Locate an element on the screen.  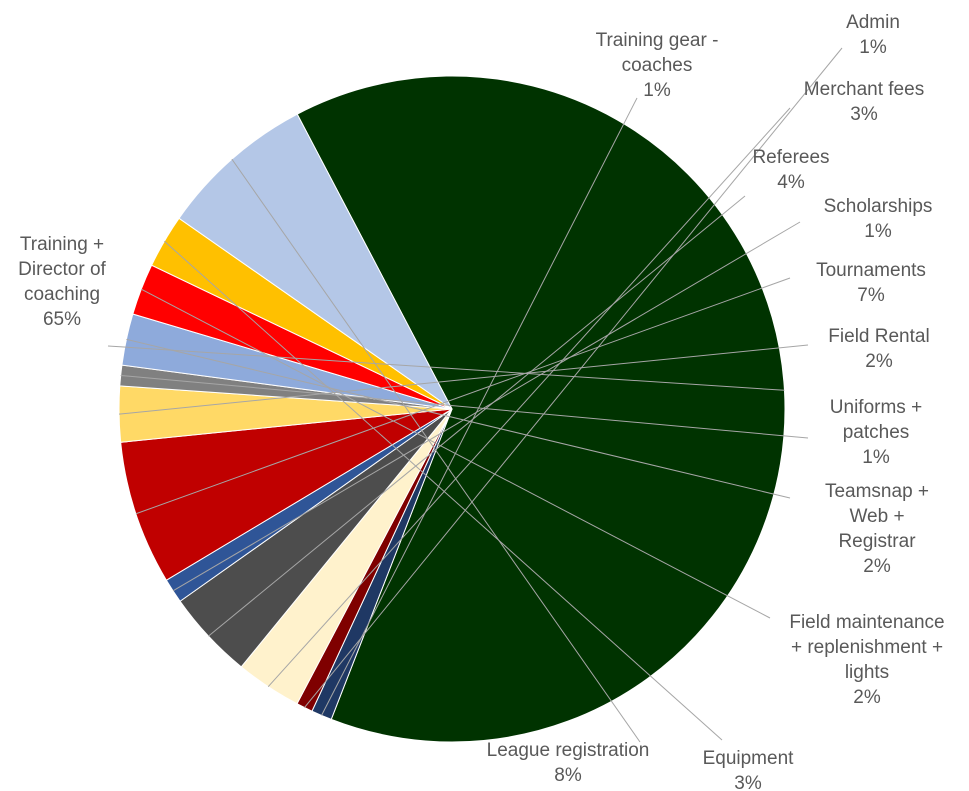
slice-percent: 4% is located at coordinates (791, 182).